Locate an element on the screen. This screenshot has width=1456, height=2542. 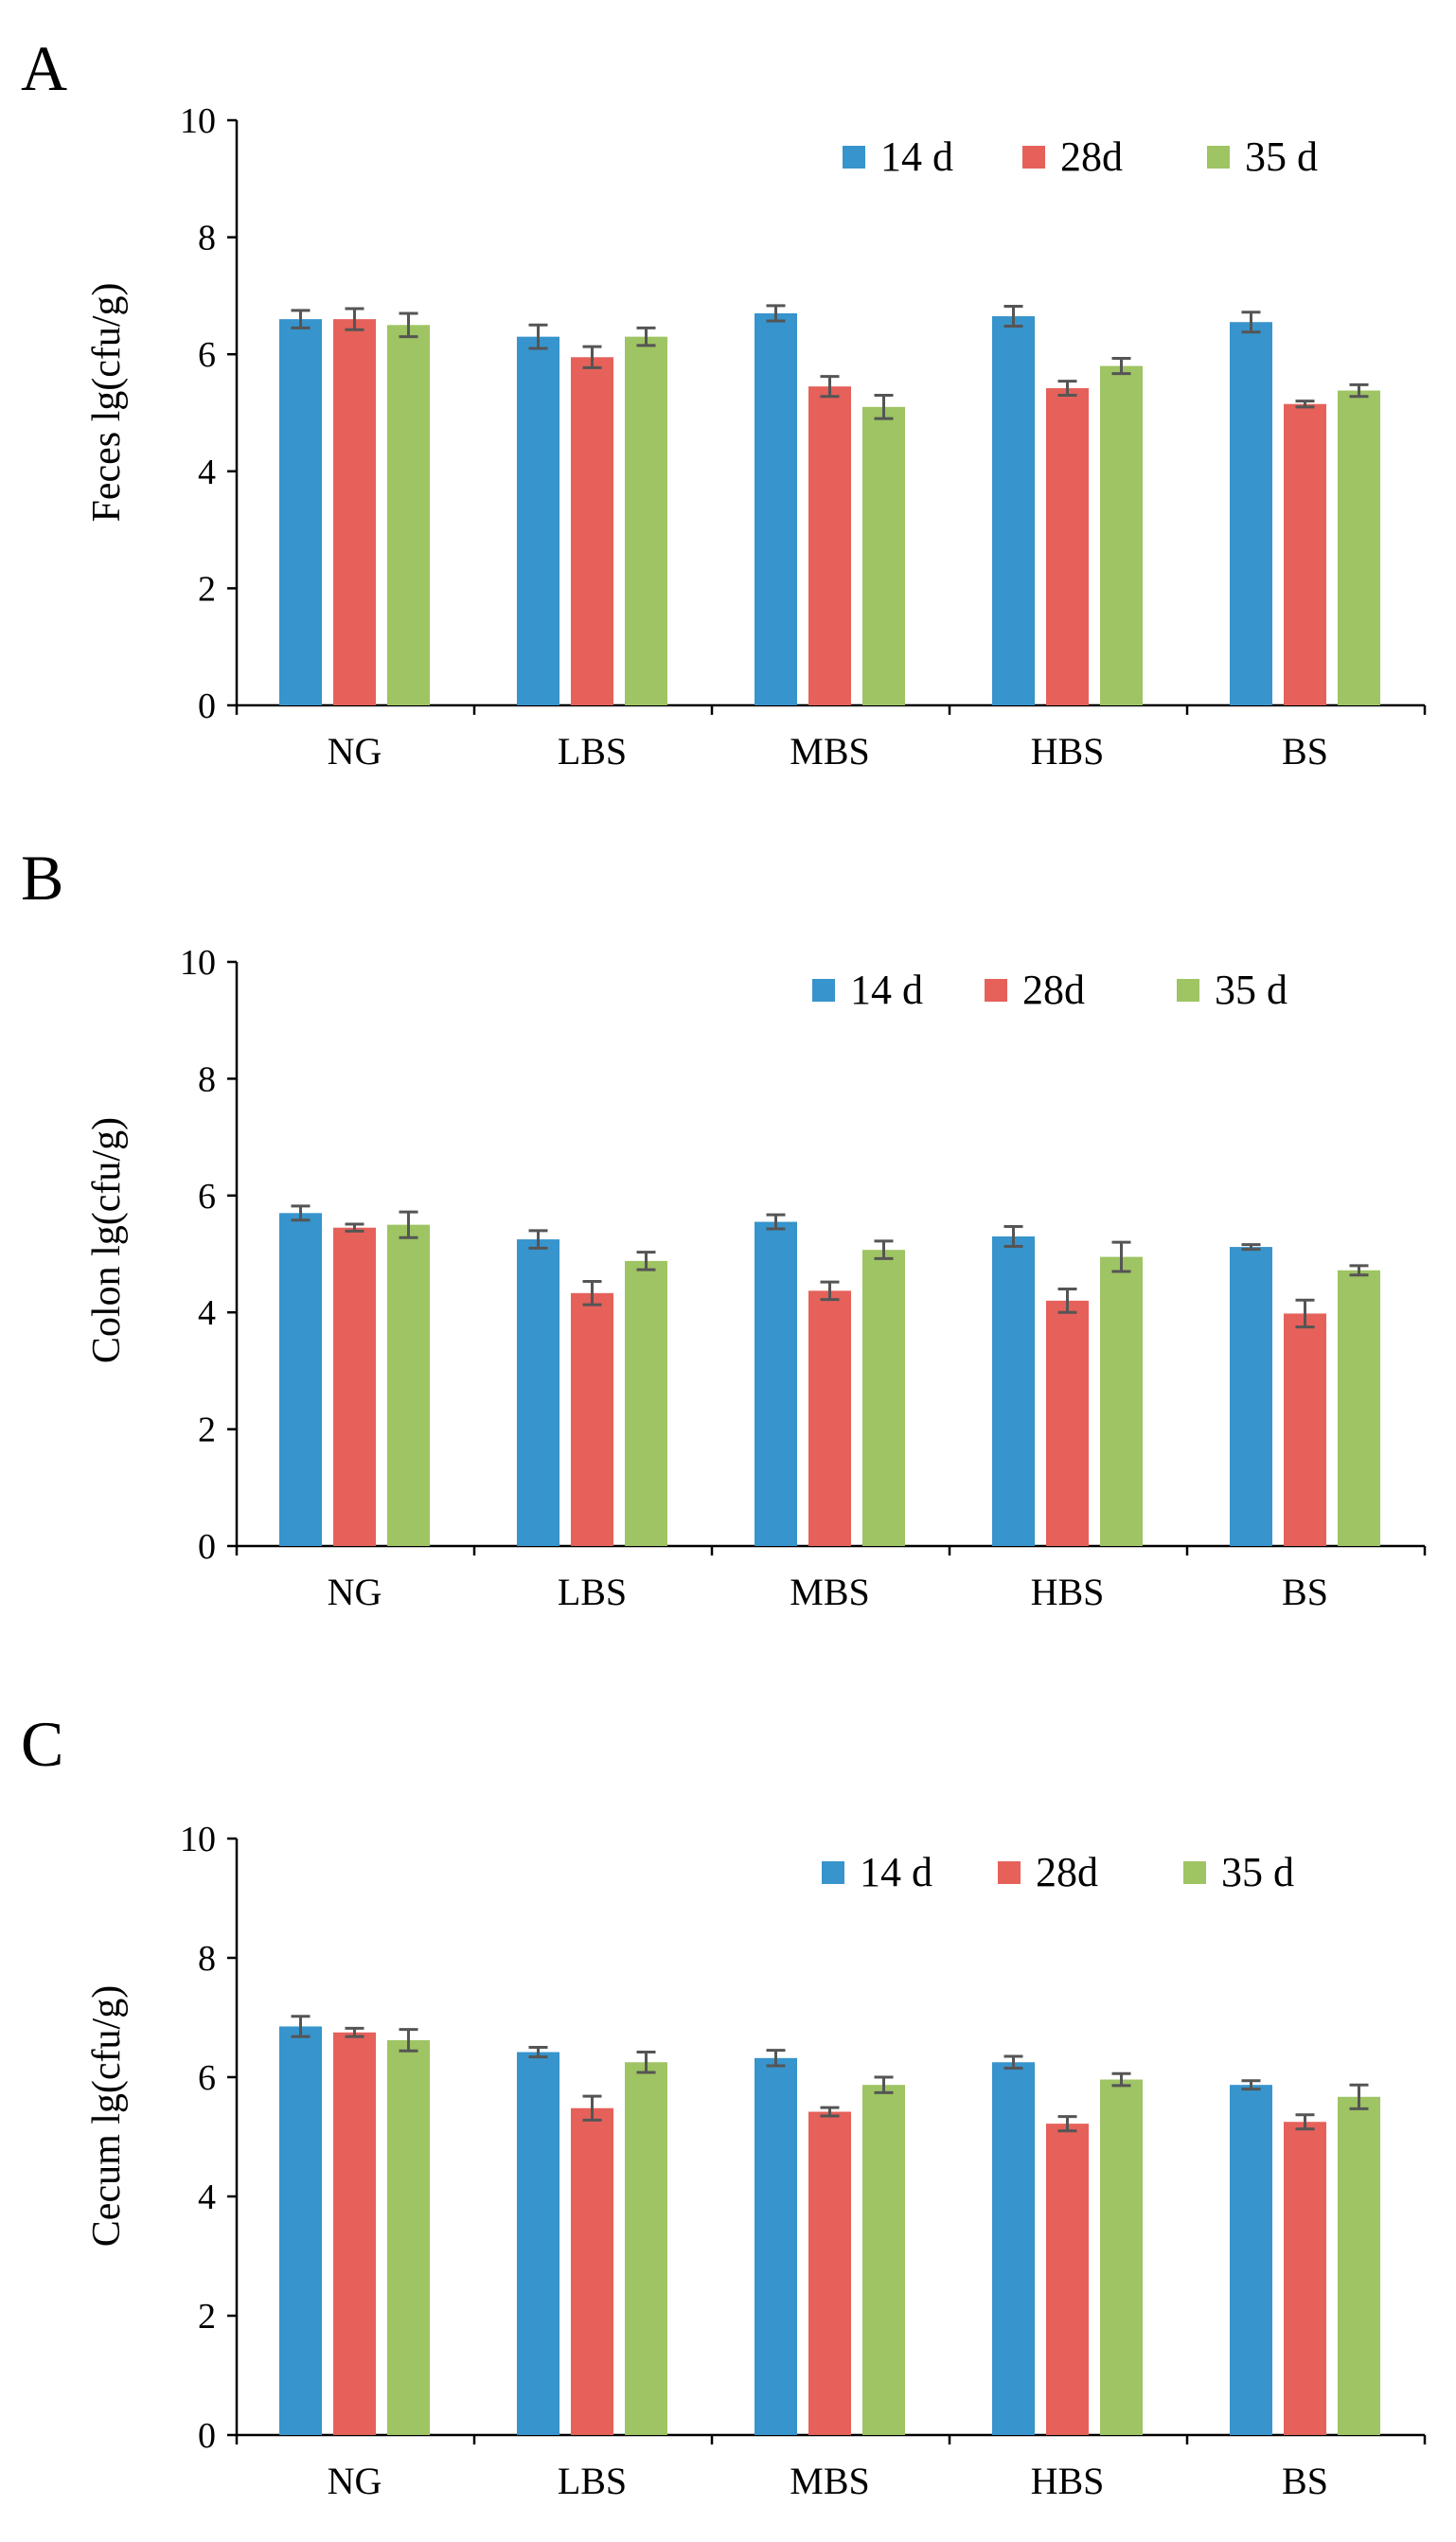
y-tick-label: 8 is located at coordinates (207, 1079).